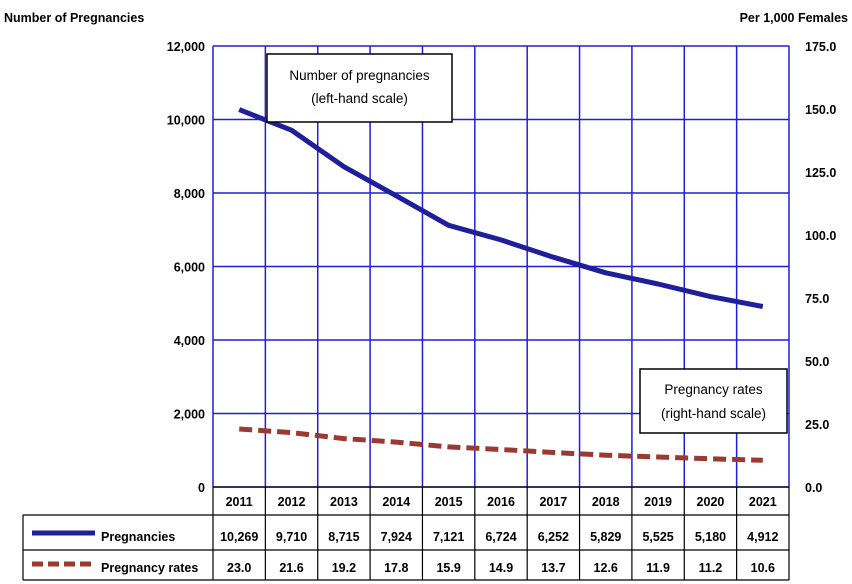 The width and height of the screenshot is (852, 584). What do you see at coordinates (553, 537) in the screenshot?
I see `data-label: 6,252` at bounding box center [553, 537].